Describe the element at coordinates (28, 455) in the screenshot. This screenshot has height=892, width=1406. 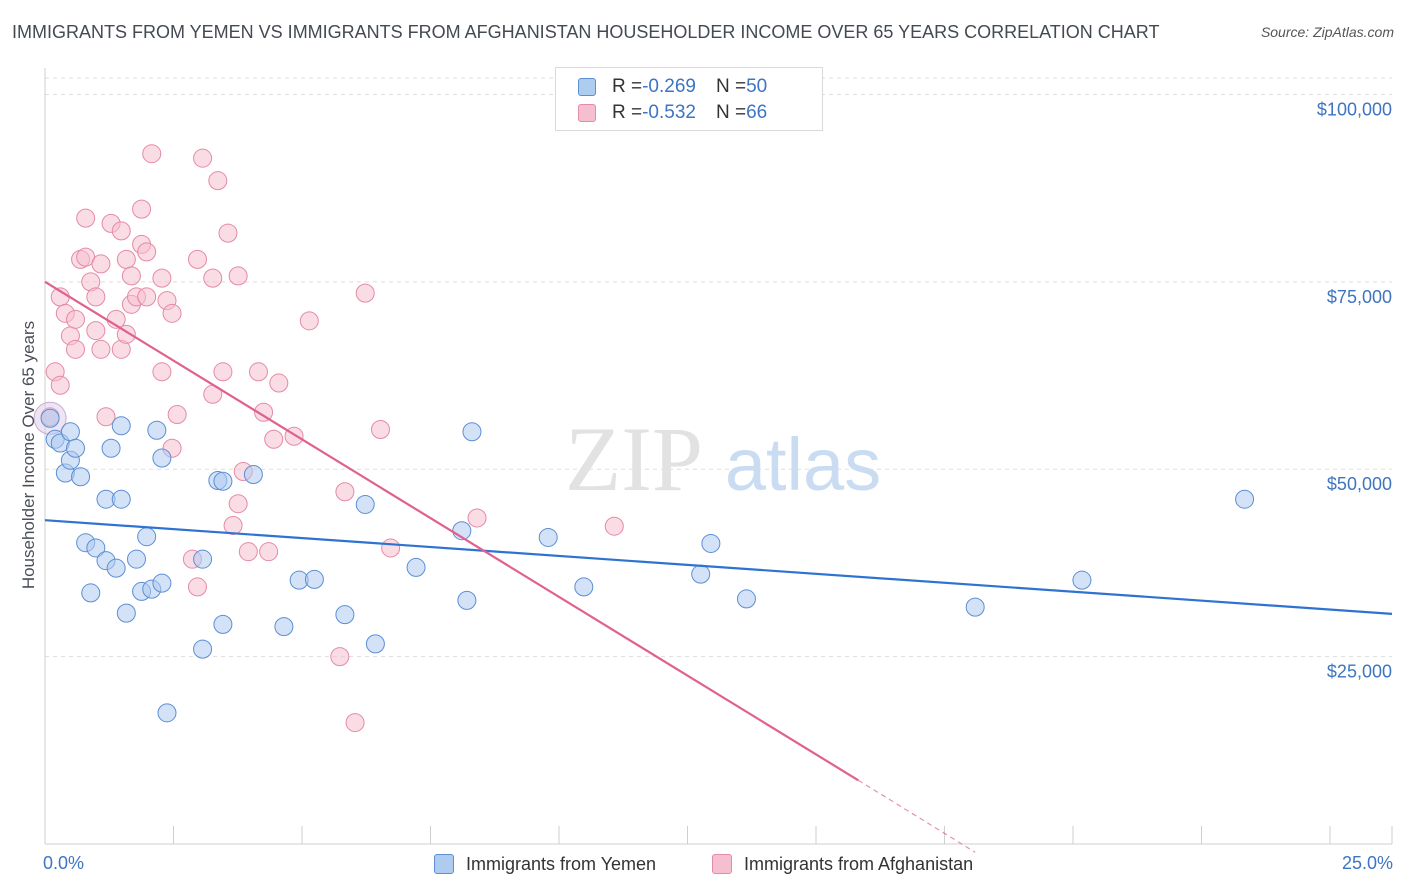
I see `y-axis-label: Householder Income Over 65 years` at that location.